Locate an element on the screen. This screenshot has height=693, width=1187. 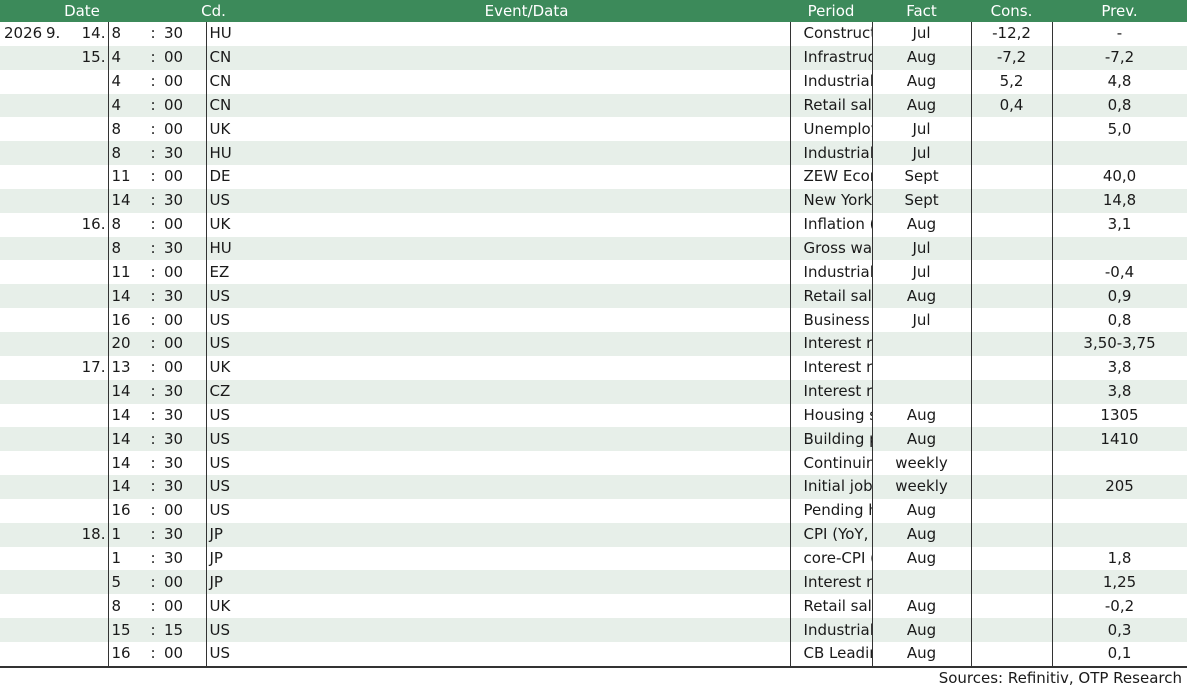
period: weekly is located at coordinates (921, 463).